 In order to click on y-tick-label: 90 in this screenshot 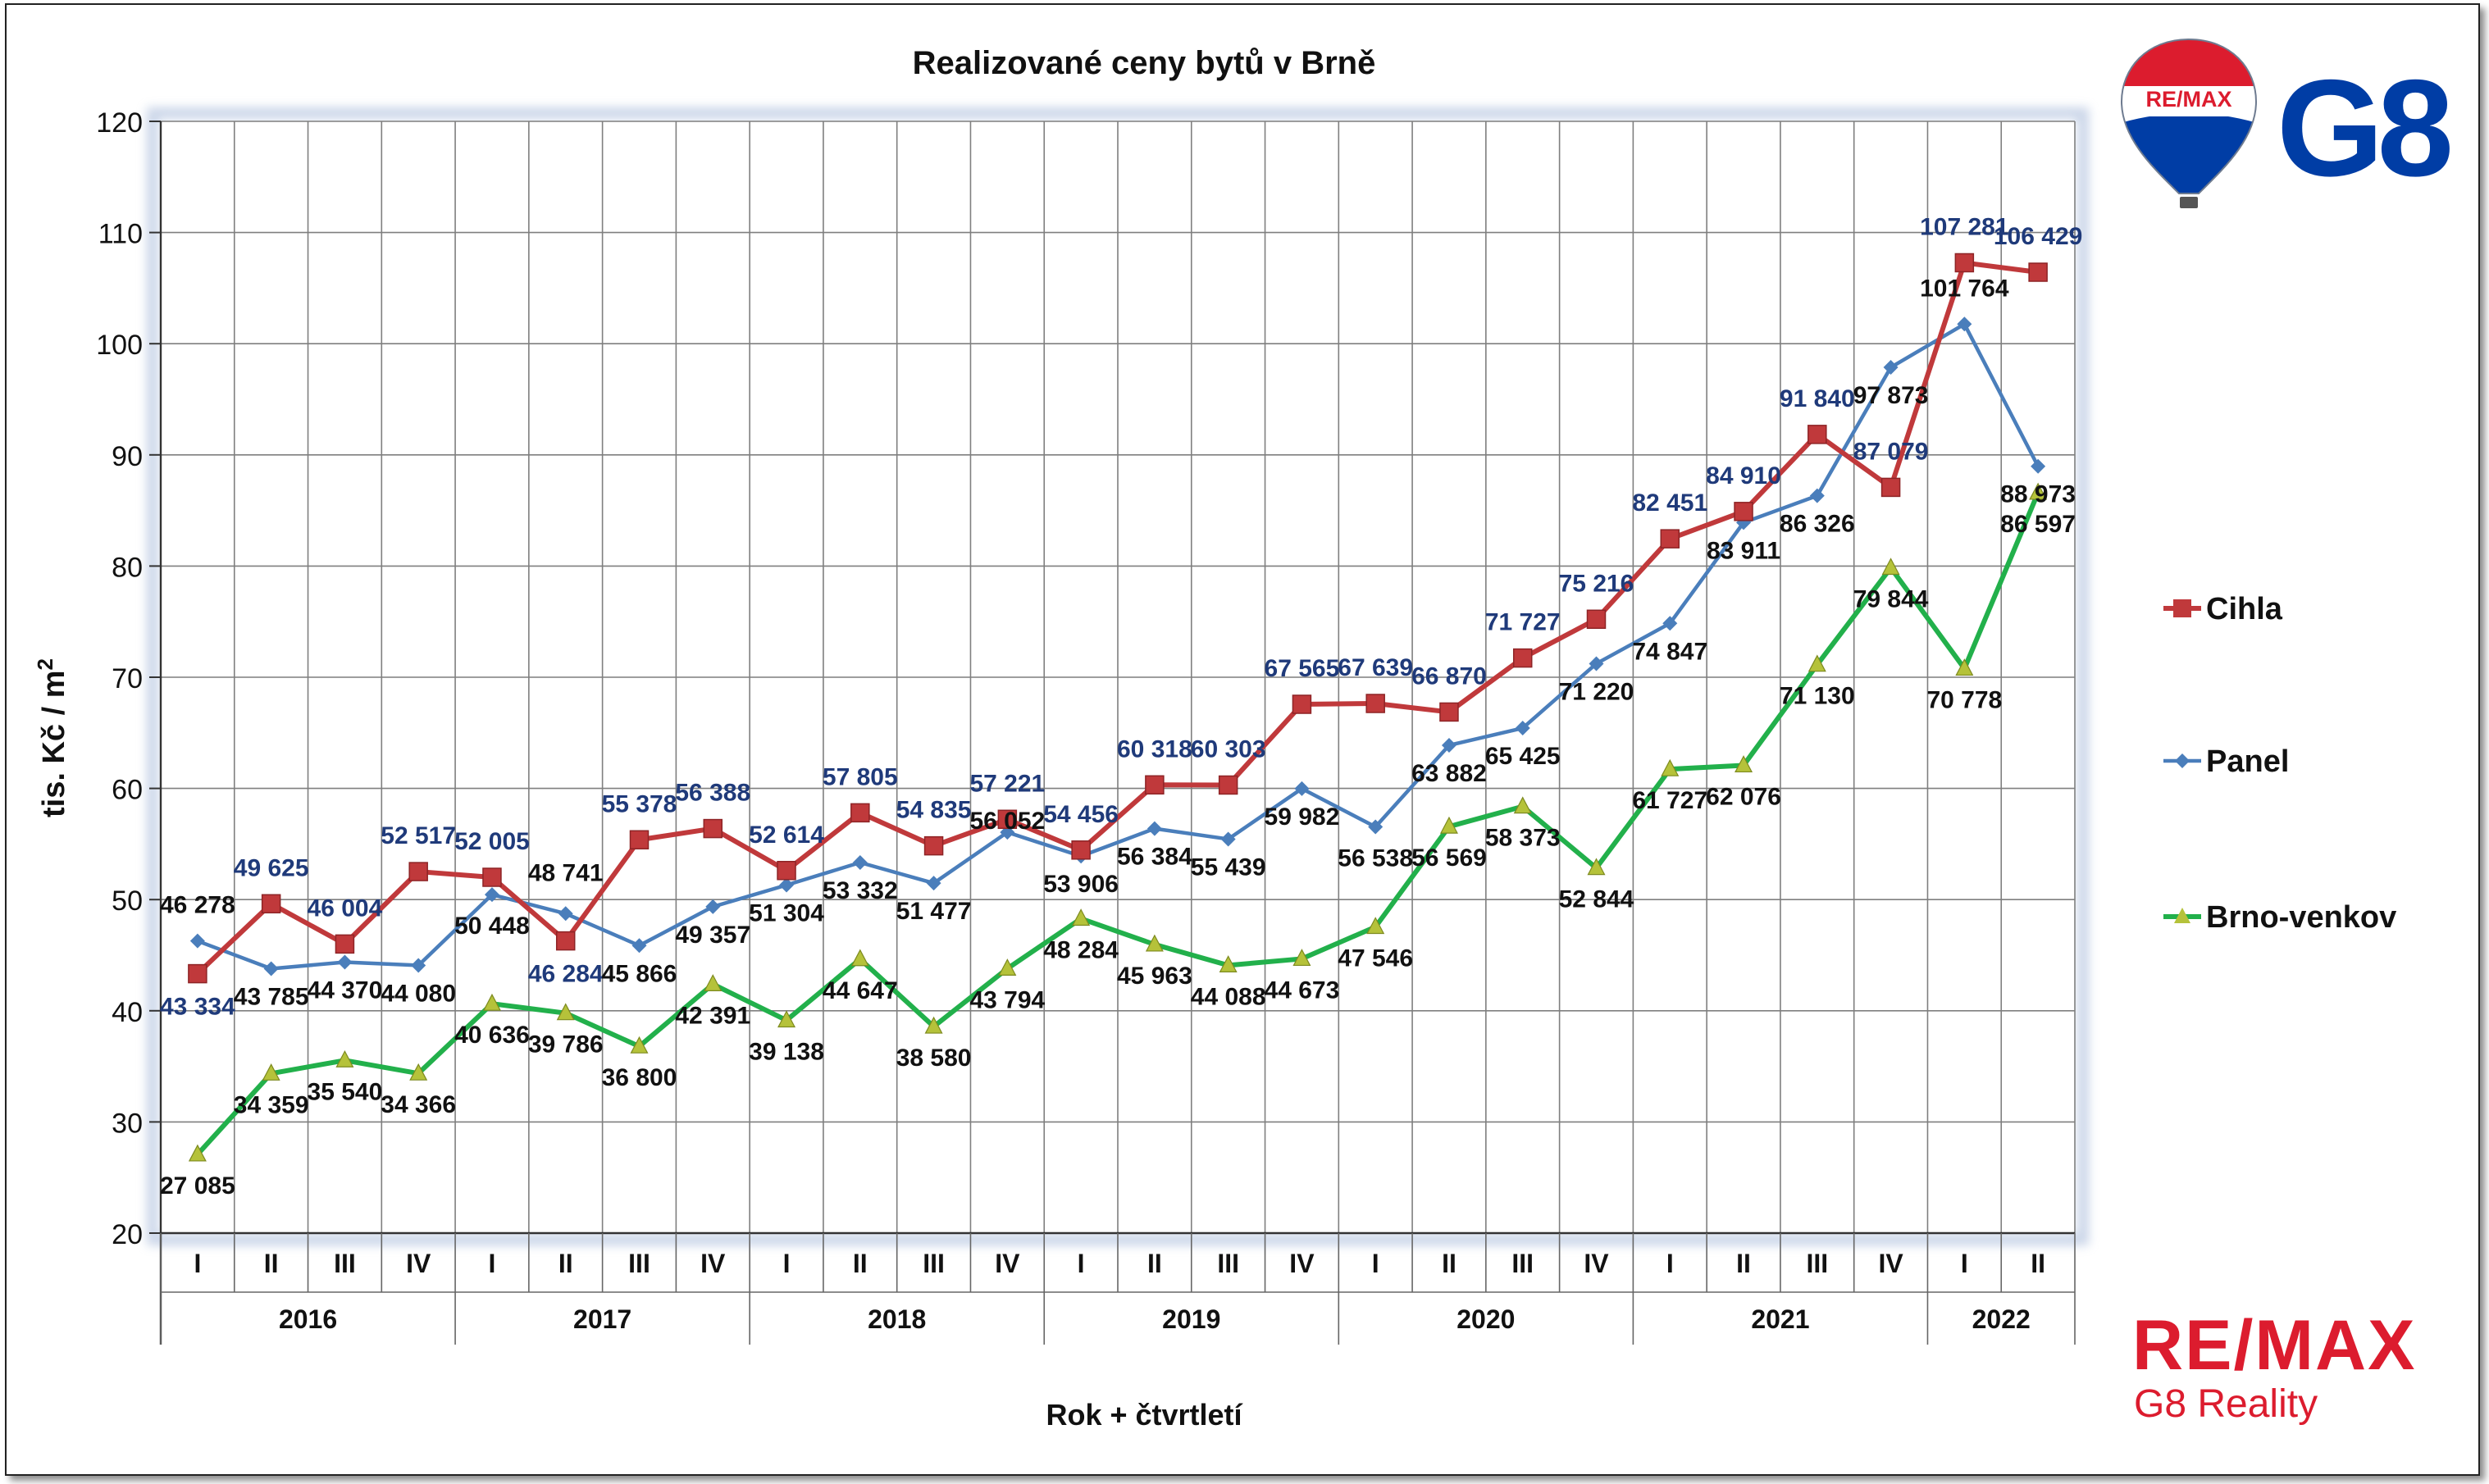, I will do `click(127, 456)`.